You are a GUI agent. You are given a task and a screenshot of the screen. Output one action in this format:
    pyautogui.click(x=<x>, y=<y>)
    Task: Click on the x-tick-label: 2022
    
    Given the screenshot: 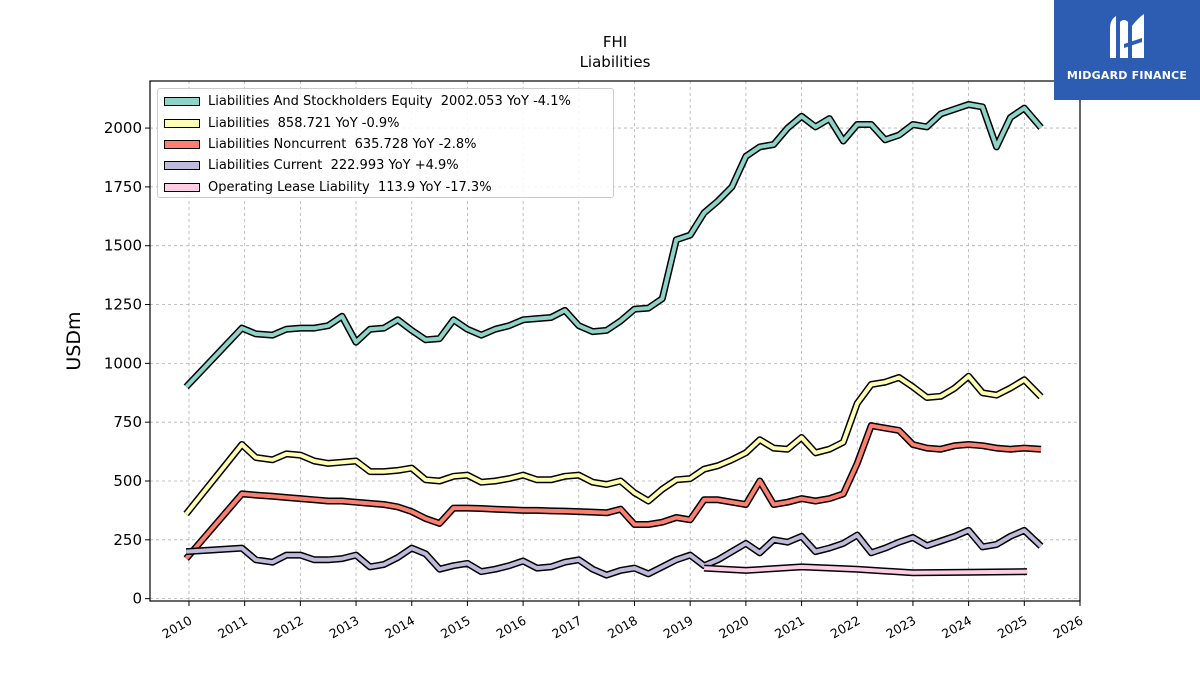 What is the action you would take?
    pyautogui.click(x=845, y=627)
    